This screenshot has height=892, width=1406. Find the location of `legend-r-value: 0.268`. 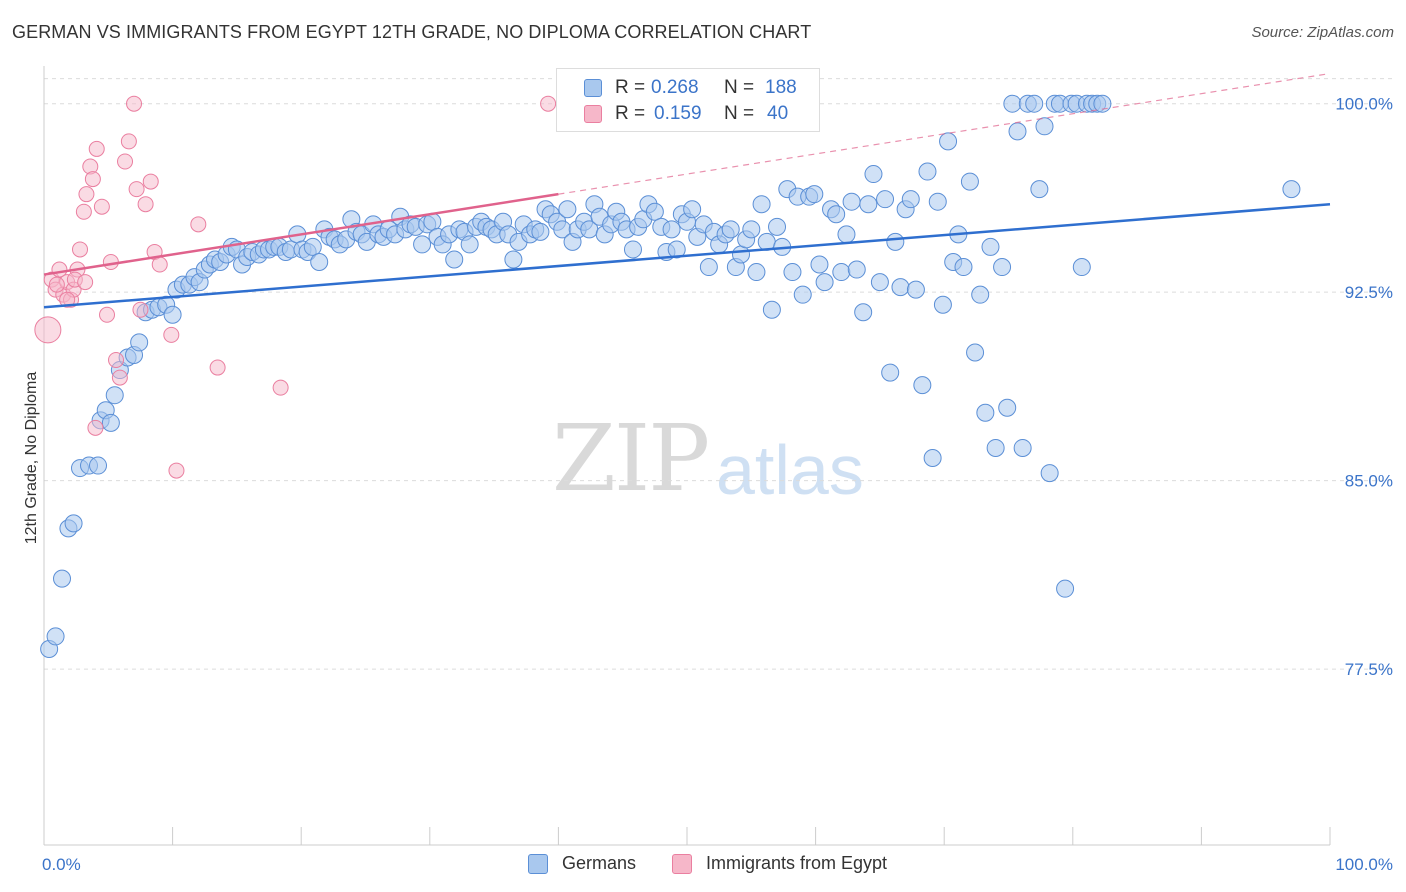

legend-r-value: 0.268 is located at coordinates (675, 87).